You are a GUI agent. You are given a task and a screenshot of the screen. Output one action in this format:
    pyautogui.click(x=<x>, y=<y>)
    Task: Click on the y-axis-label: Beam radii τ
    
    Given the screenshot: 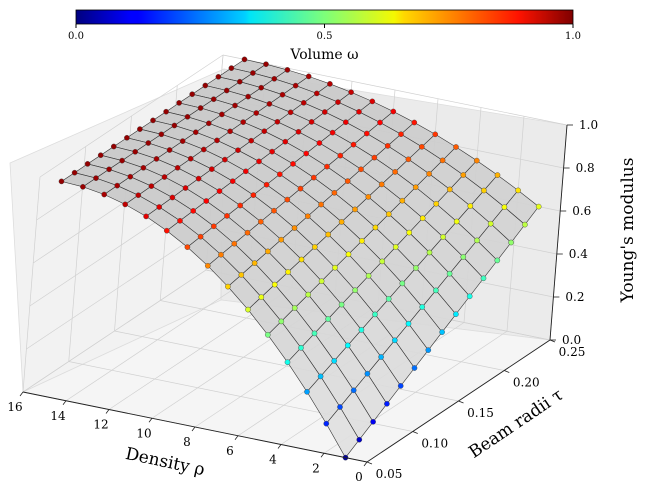 What is the action you would take?
    pyautogui.click(x=516, y=424)
    